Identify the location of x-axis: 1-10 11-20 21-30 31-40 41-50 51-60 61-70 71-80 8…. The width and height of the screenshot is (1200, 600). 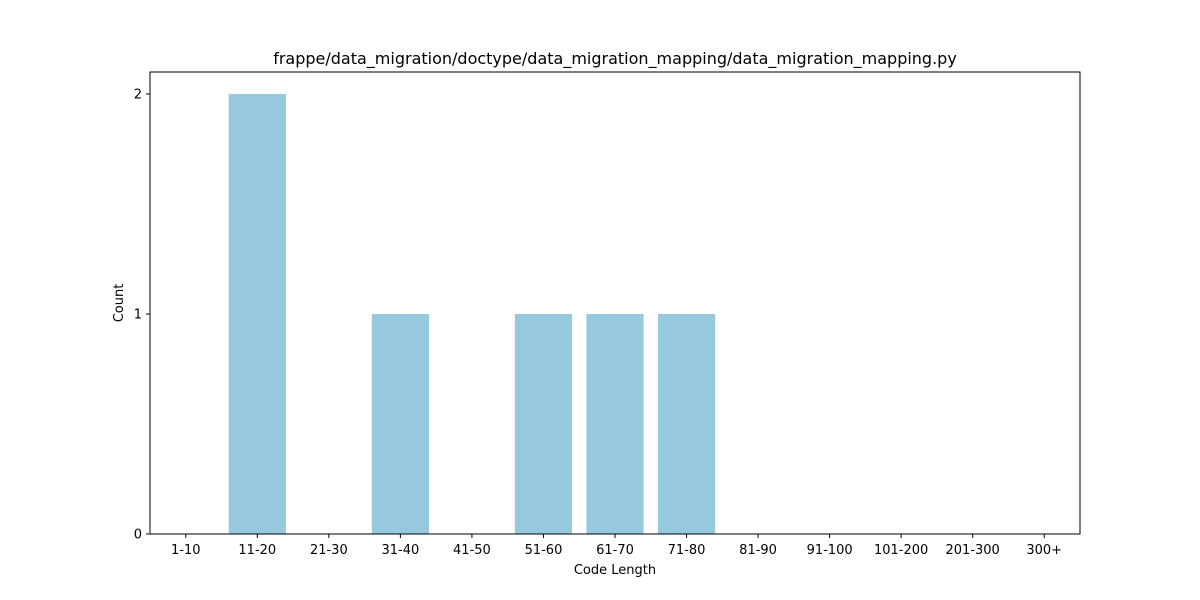
(616, 546).